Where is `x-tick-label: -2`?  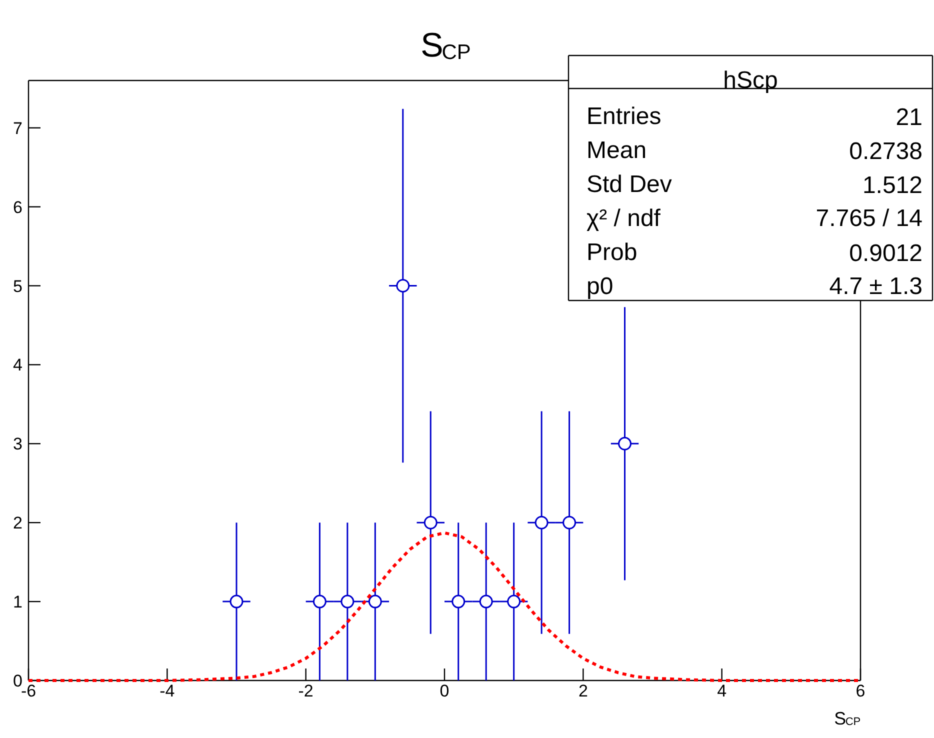
x-tick-label: -2 is located at coordinates (306, 691).